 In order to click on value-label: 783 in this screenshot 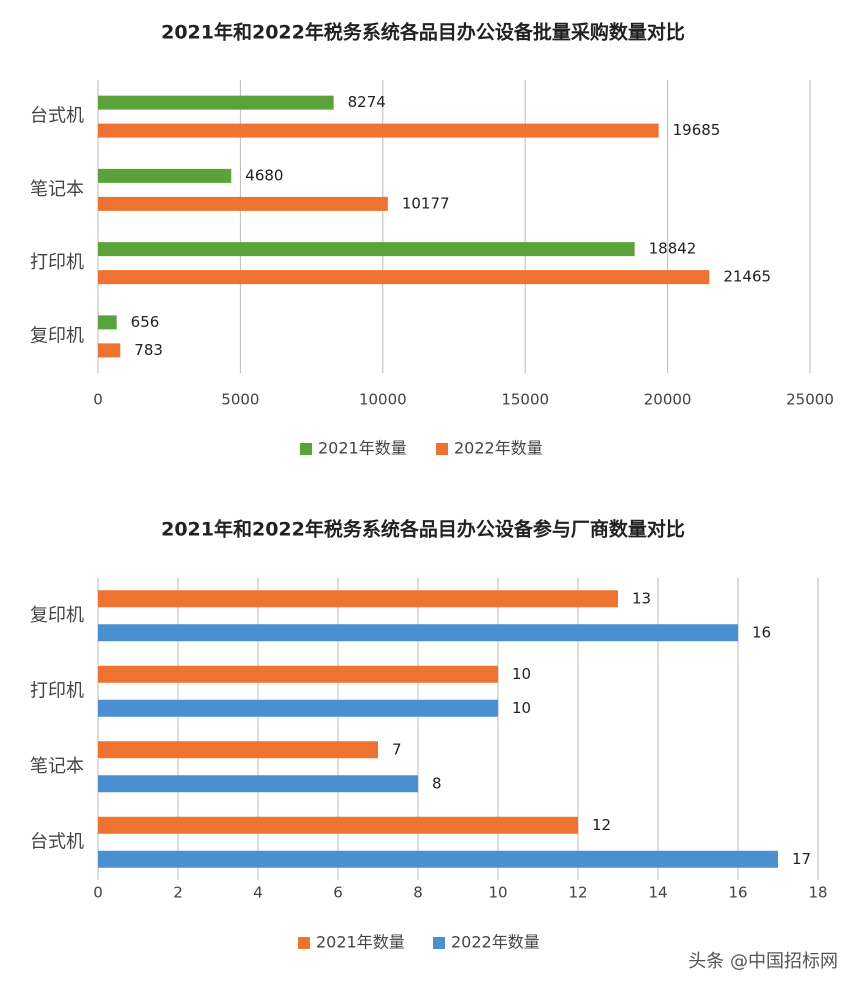, I will do `click(148, 350)`.